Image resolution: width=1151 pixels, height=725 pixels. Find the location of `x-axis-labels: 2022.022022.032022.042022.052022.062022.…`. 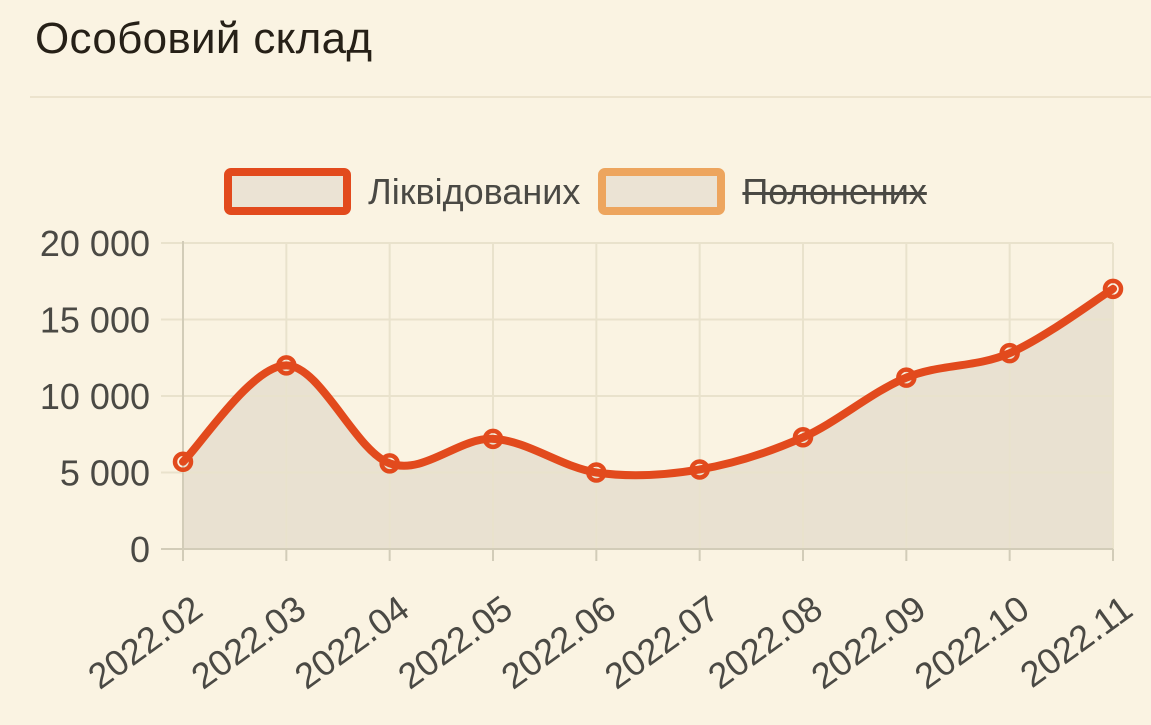

x-axis-labels: 2022.022022.032022.042022.052022.062022.… is located at coordinates (609, 642).